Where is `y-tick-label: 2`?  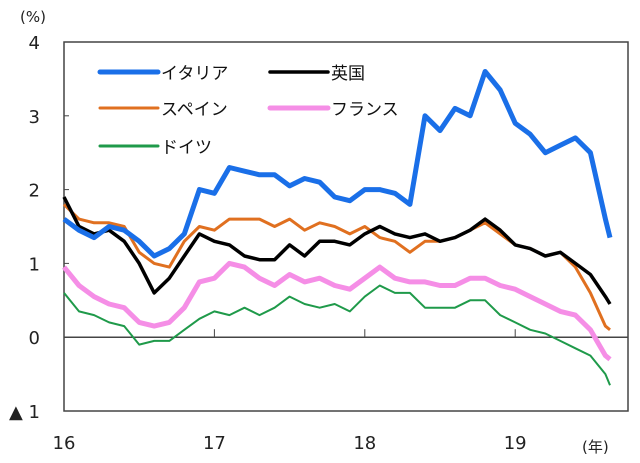 y-tick-label: 2 is located at coordinates (34, 191).